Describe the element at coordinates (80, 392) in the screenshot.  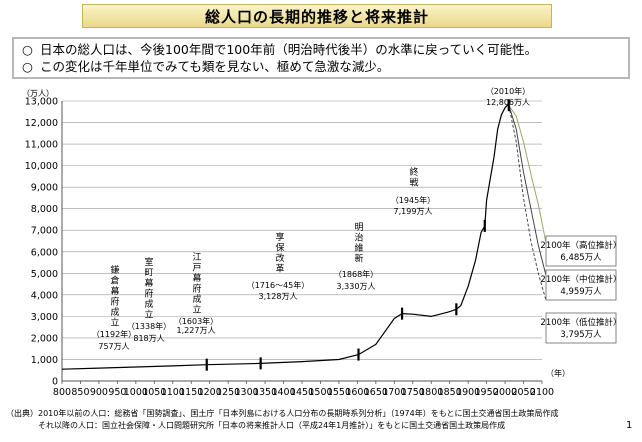
I see `x-tick-label: 850` at that location.